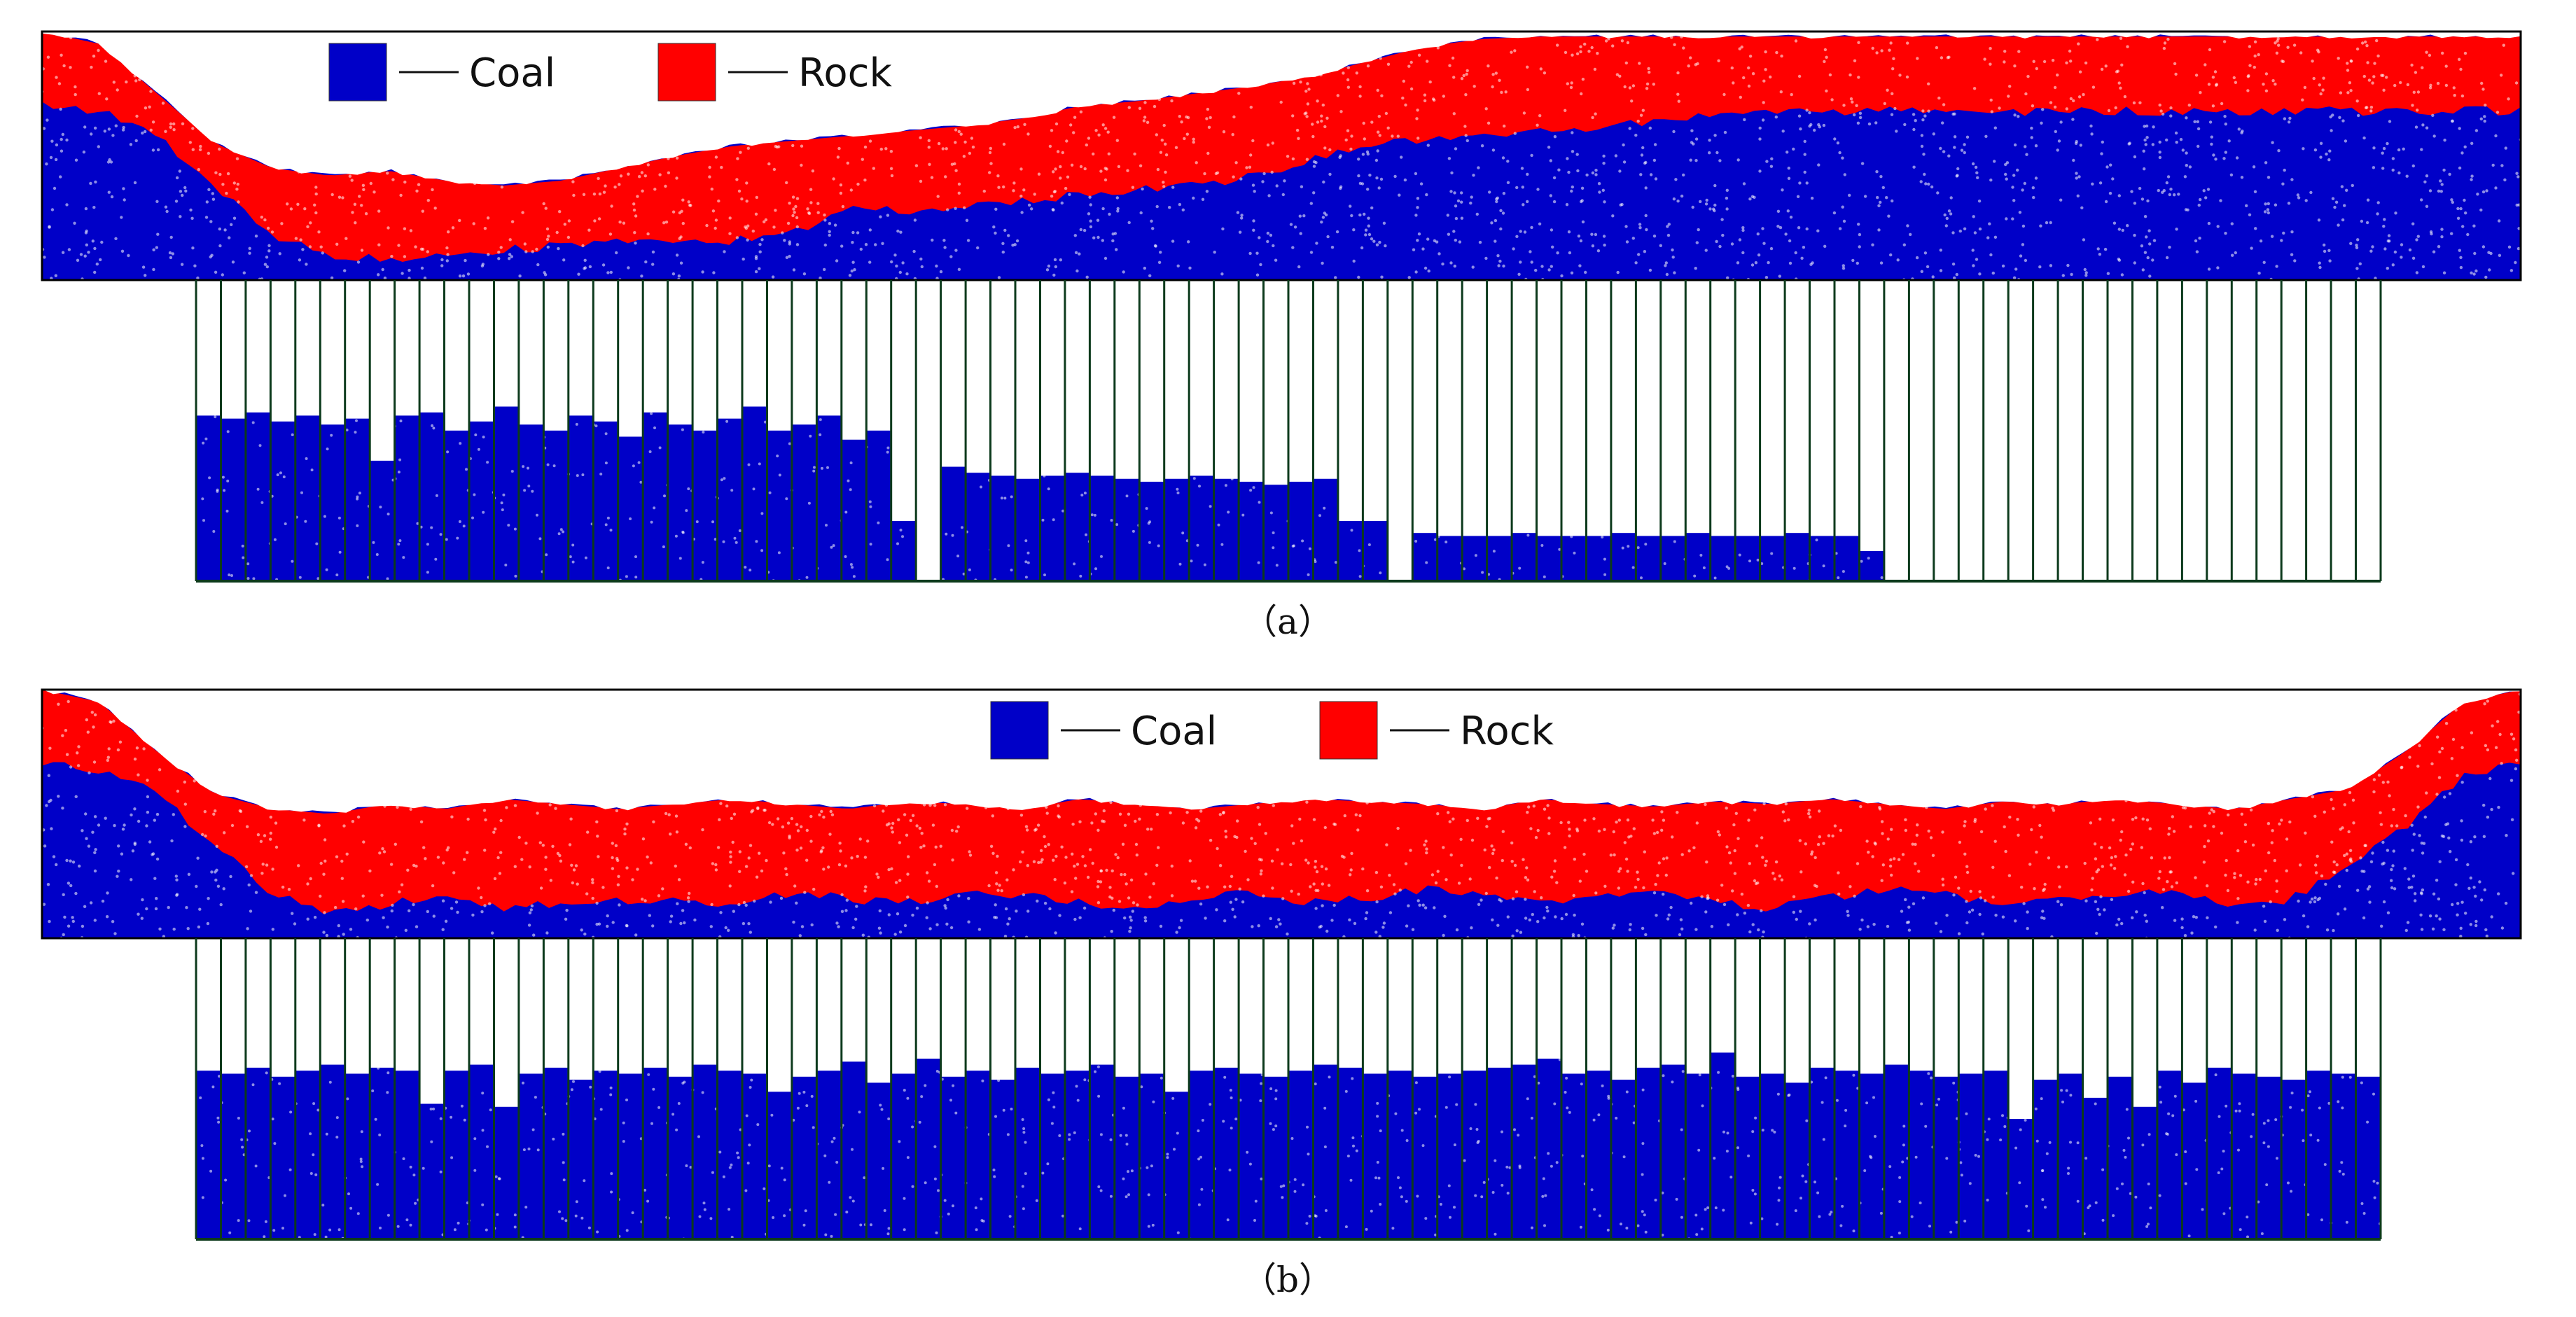 This screenshot has width=2576, height=1317. I want to click on drawn-coal-columns, so click(1040, 494).